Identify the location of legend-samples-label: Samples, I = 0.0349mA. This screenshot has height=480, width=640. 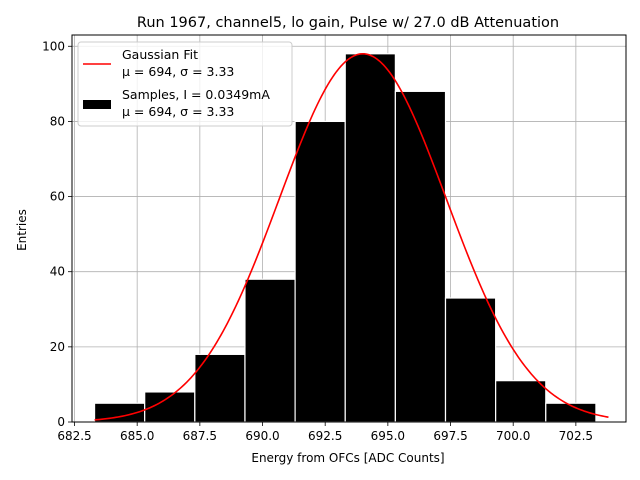
(196, 94).